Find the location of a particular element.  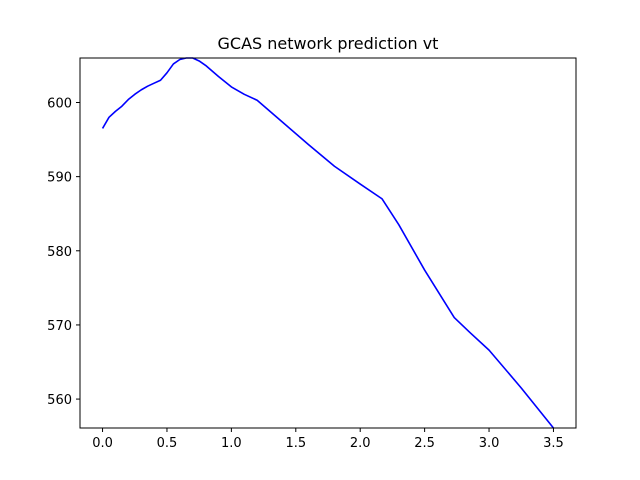

y-tick-label: 580 is located at coordinates (59, 252).